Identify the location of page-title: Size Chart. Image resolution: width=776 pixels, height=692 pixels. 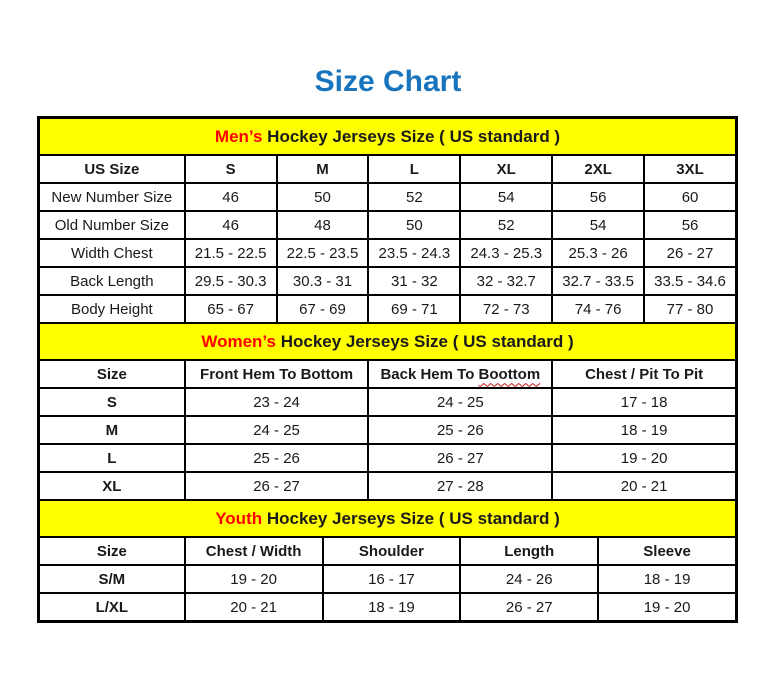
(388, 81).